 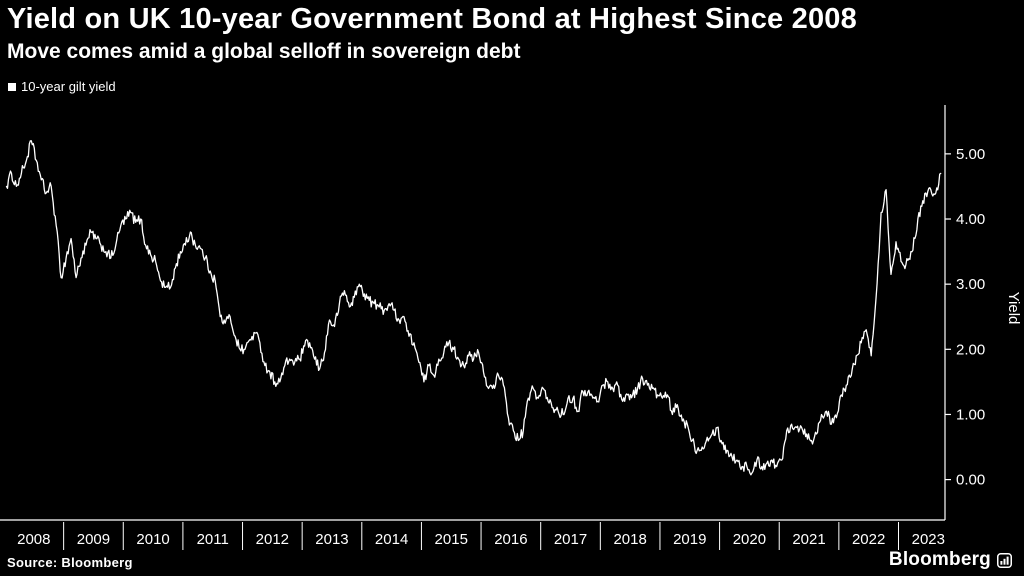 I want to click on legend-label: 10-year gilt yield, so click(x=68, y=86).